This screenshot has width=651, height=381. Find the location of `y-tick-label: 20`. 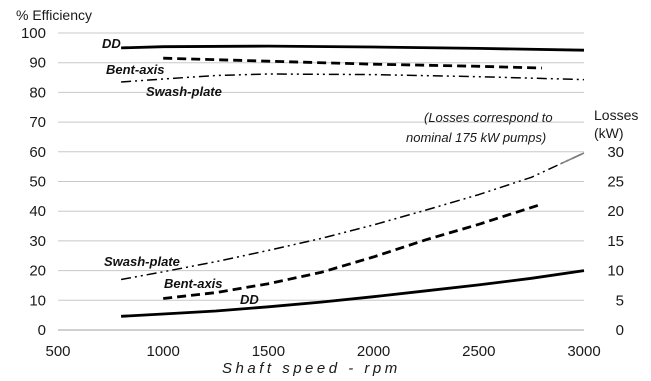

y-tick-label: 20 is located at coordinates (37, 271).